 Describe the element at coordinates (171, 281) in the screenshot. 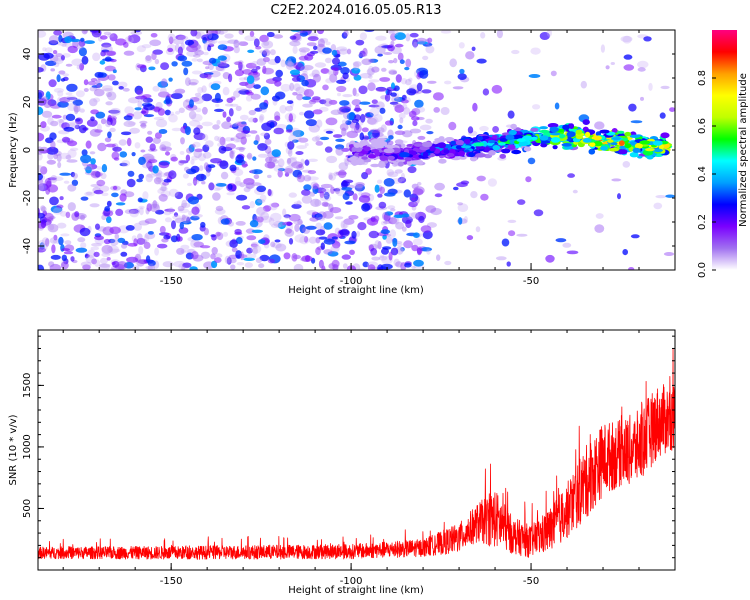

I see `x-tick-label: -150` at that location.